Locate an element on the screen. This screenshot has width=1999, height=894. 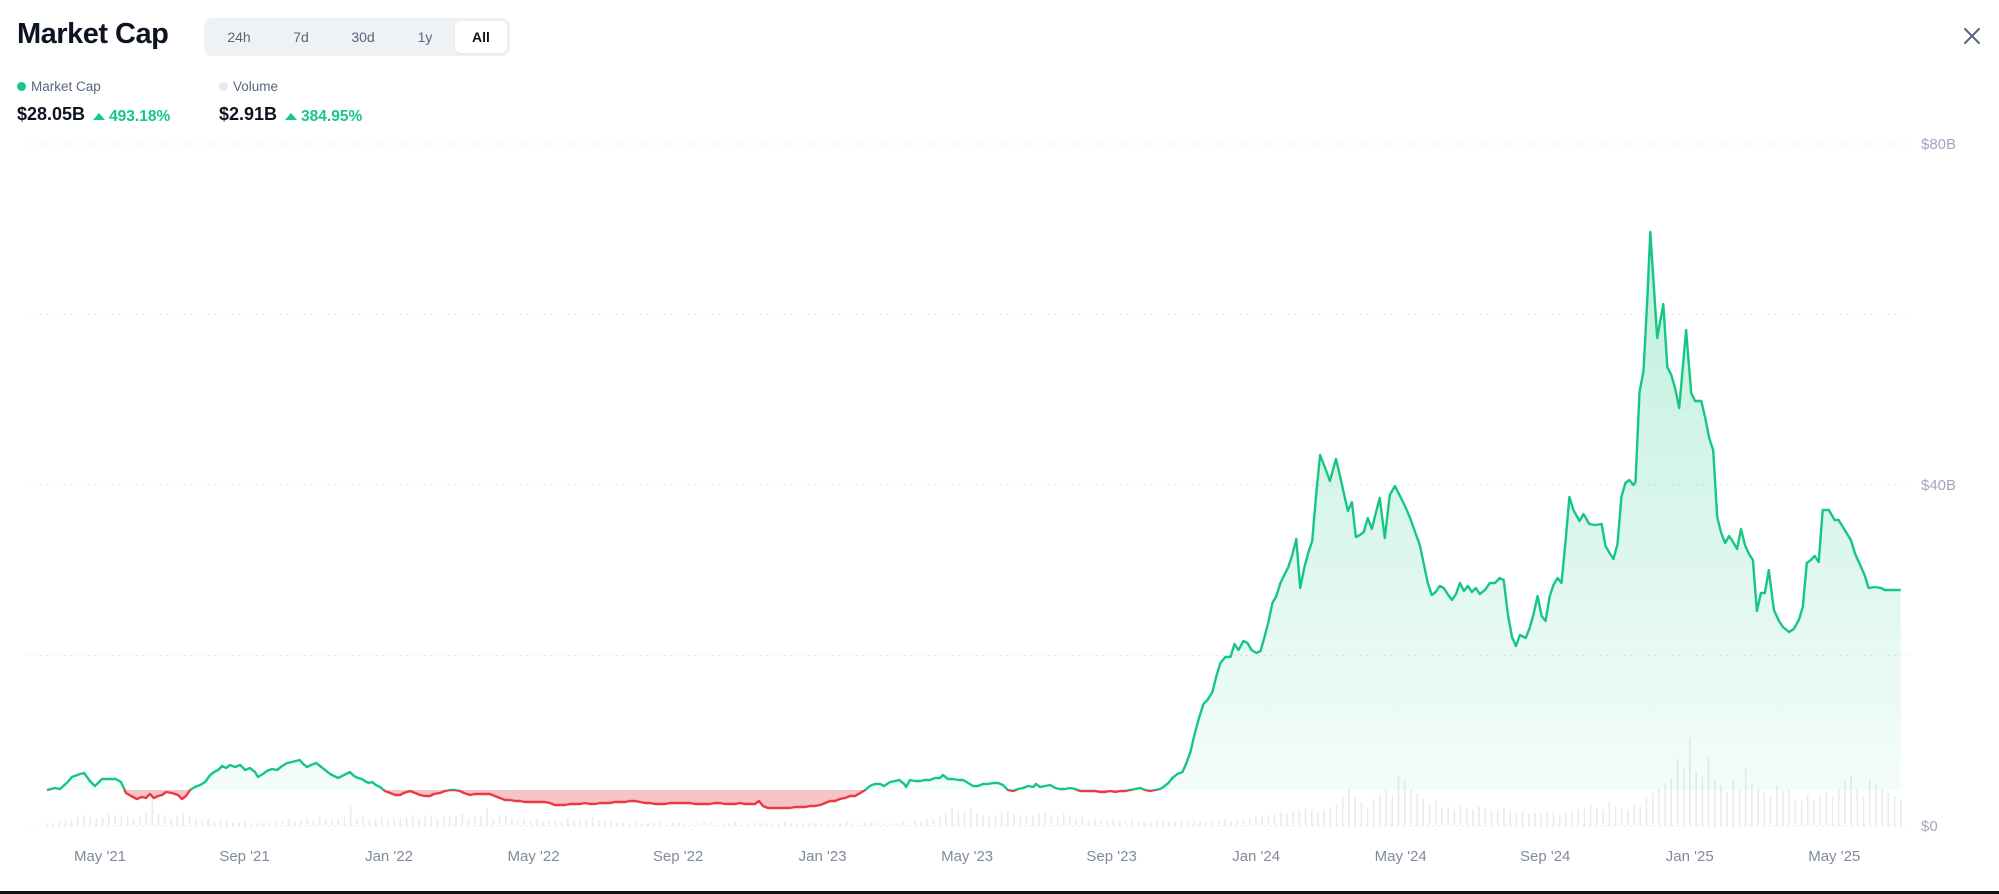
legend-volume-label: Volume is located at coordinates (256, 86).